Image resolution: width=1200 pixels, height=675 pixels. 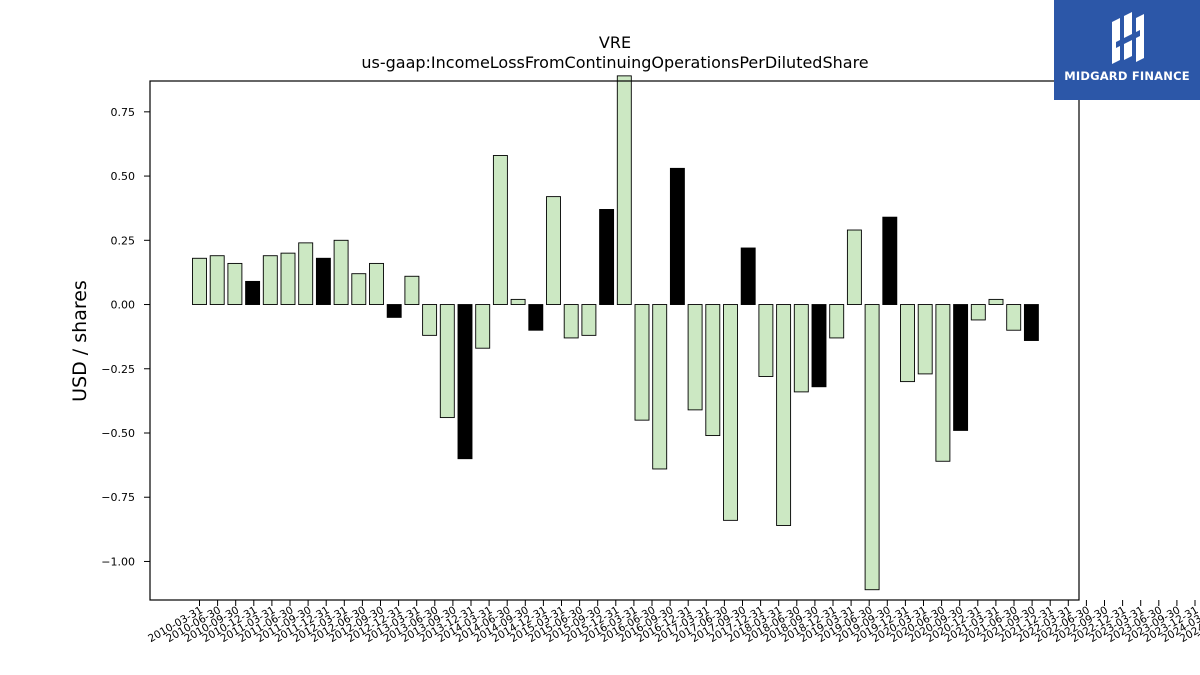 What do you see at coordinates (80, 341) in the screenshot?
I see `y-axis-label: USD / shares` at bounding box center [80, 341].